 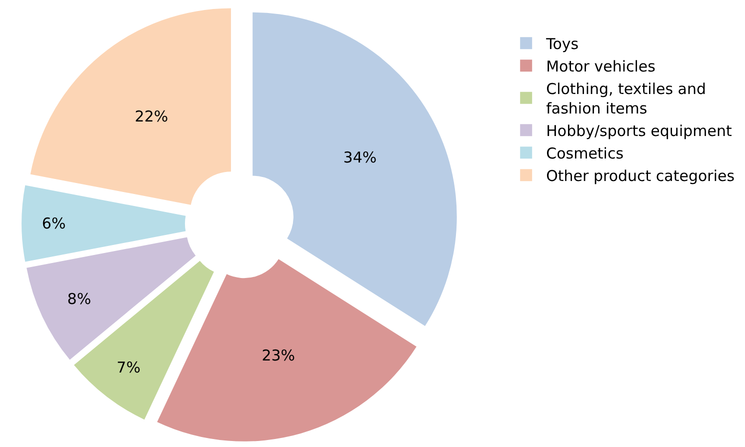 What do you see at coordinates (128, 367) in the screenshot?
I see `data-label: 7%` at bounding box center [128, 367].